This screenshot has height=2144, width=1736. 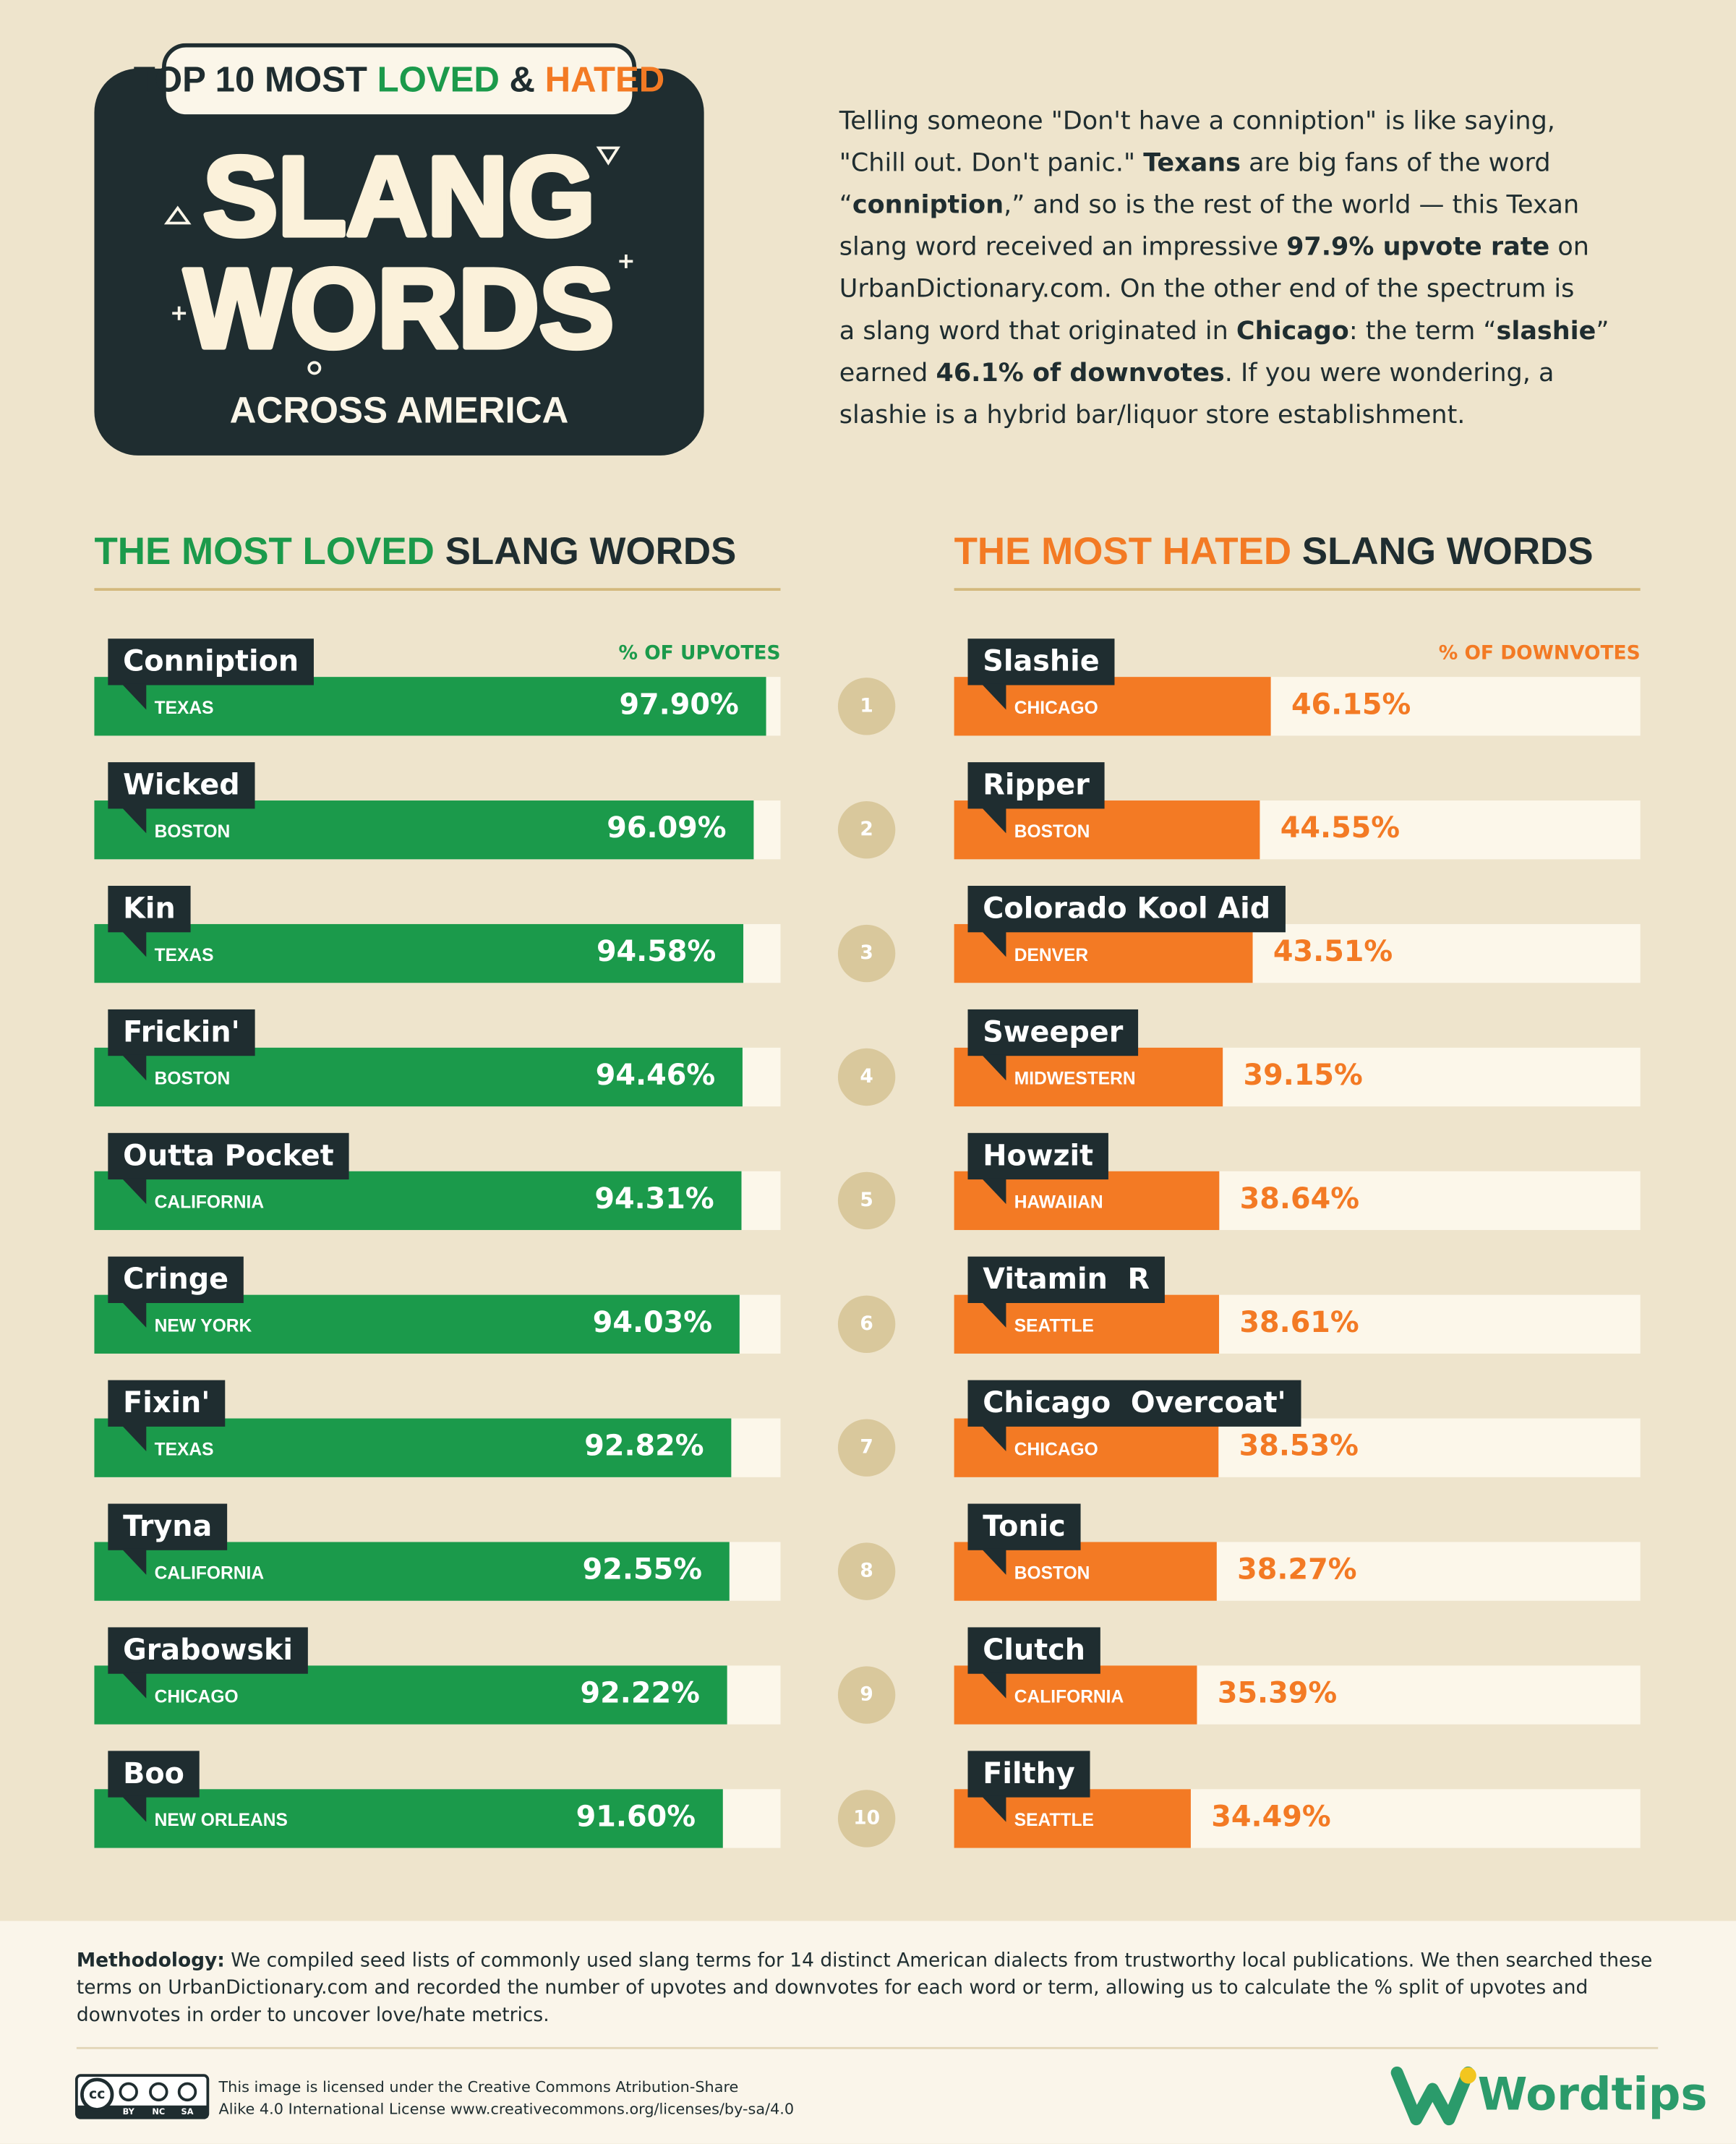 I want to click on value-label: 38.53%, so click(x=1299, y=1447).